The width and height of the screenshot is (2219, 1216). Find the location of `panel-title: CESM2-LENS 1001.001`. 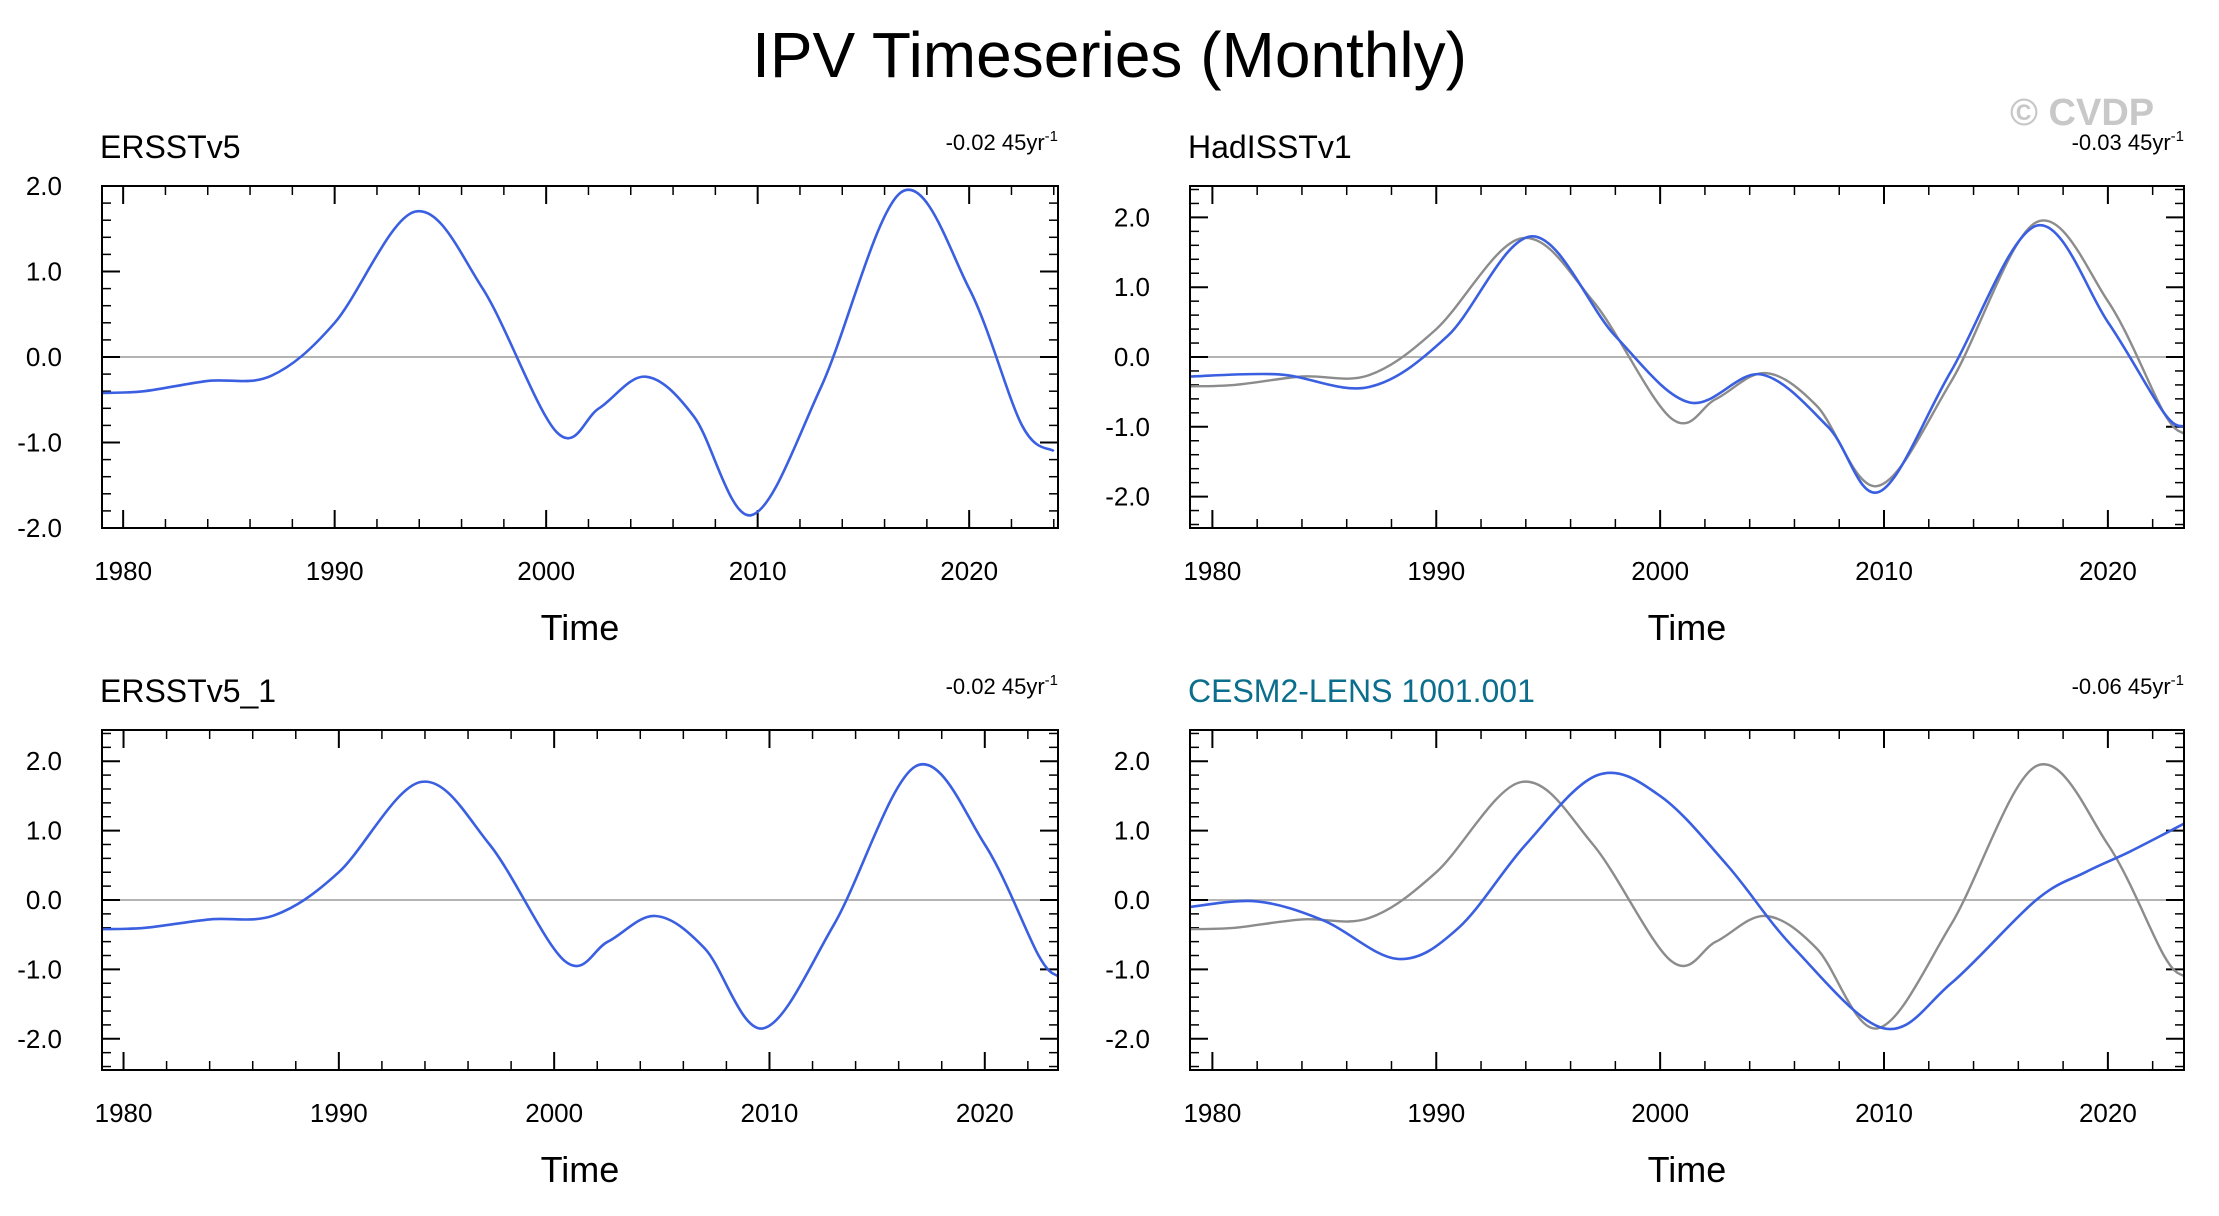

panel-title: CESM2-LENS 1001.001 is located at coordinates (1361, 691).